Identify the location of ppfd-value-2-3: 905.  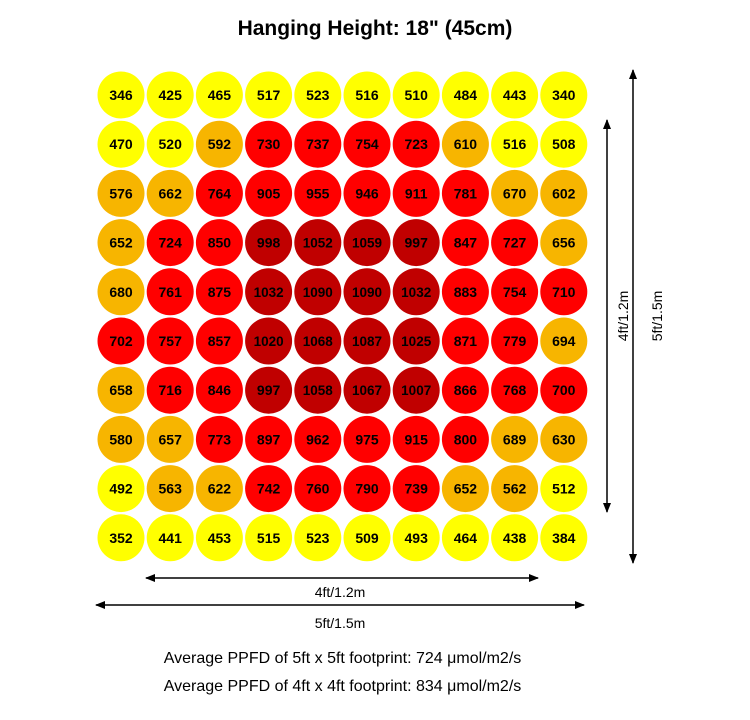
(269, 193).